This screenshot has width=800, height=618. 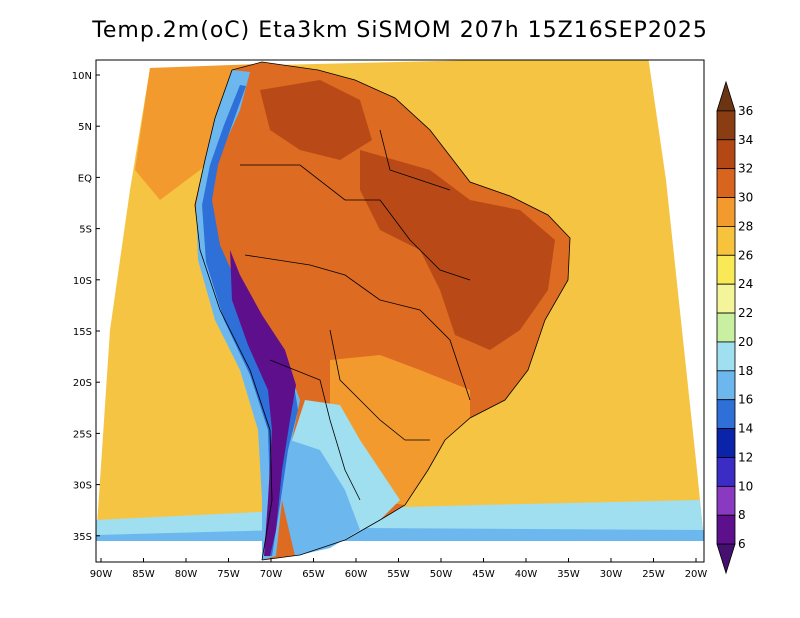 What do you see at coordinates (745, 429) in the screenshot?
I see `colorbar-label: 14` at bounding box center [745, 429].